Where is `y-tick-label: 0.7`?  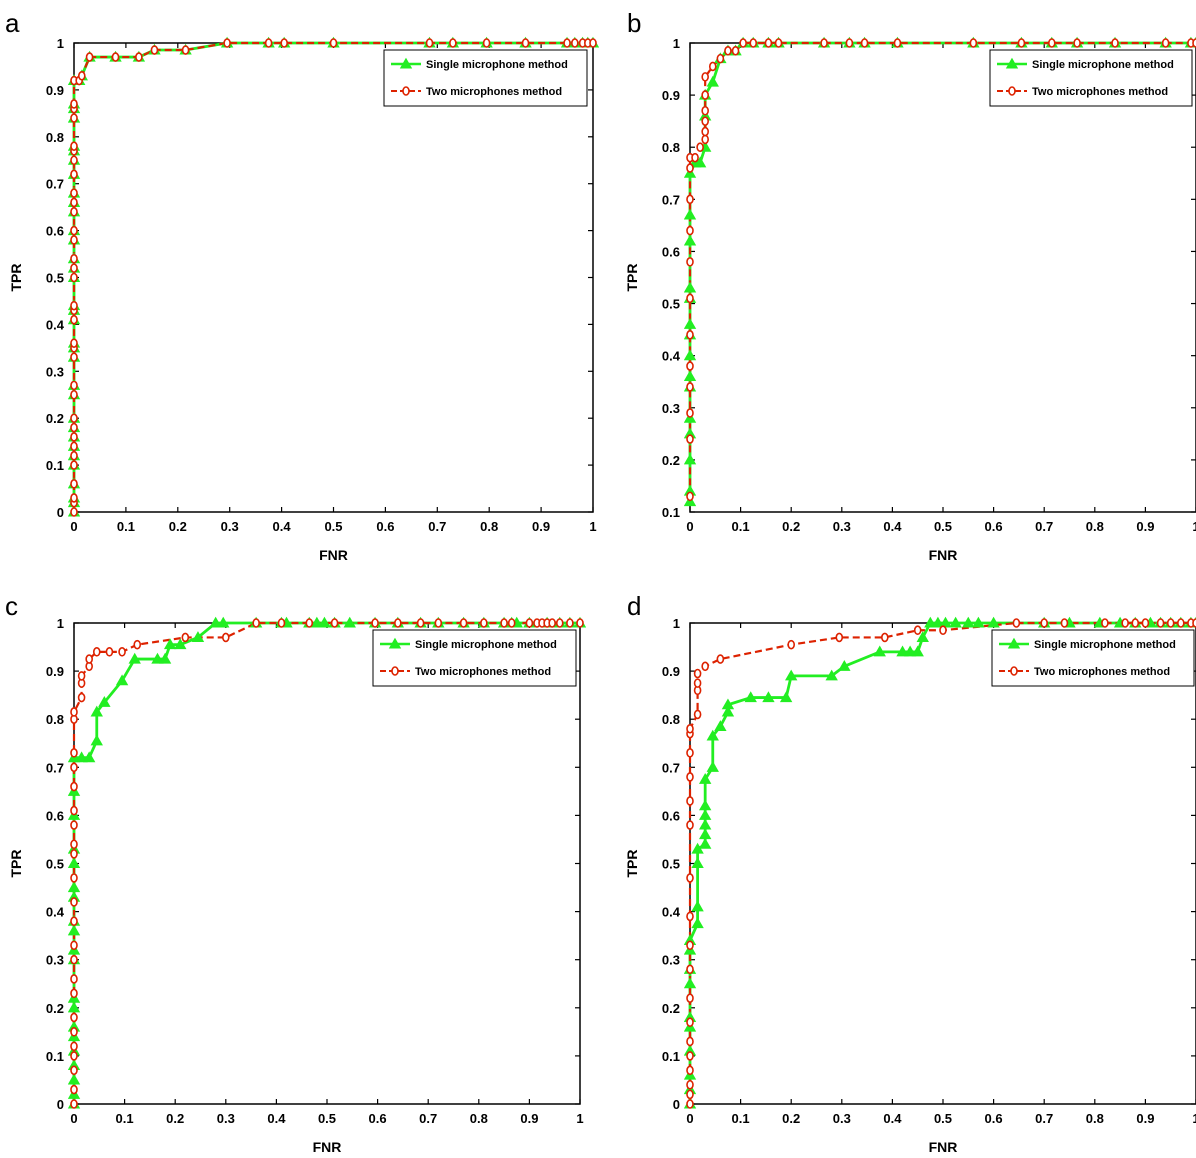 y-tick-label: 0.7 is located at coordinates (55, 767).